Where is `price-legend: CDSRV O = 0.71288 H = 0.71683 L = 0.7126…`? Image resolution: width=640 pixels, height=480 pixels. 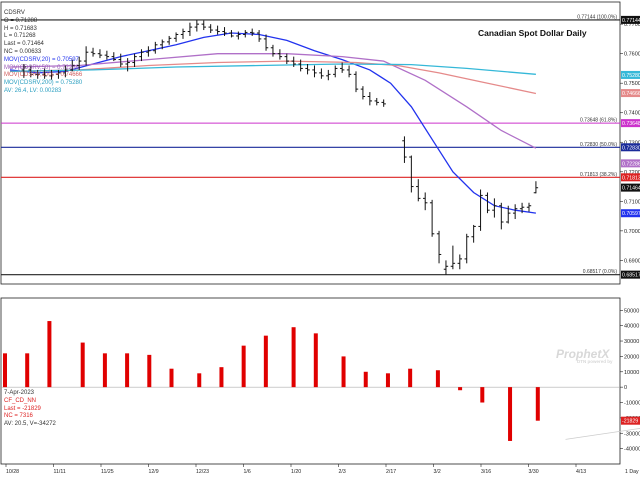 price-legend: CDSRV O = 0.71288 H = 0.71683 L = 0.7126… is located at coordinates (43, 53).